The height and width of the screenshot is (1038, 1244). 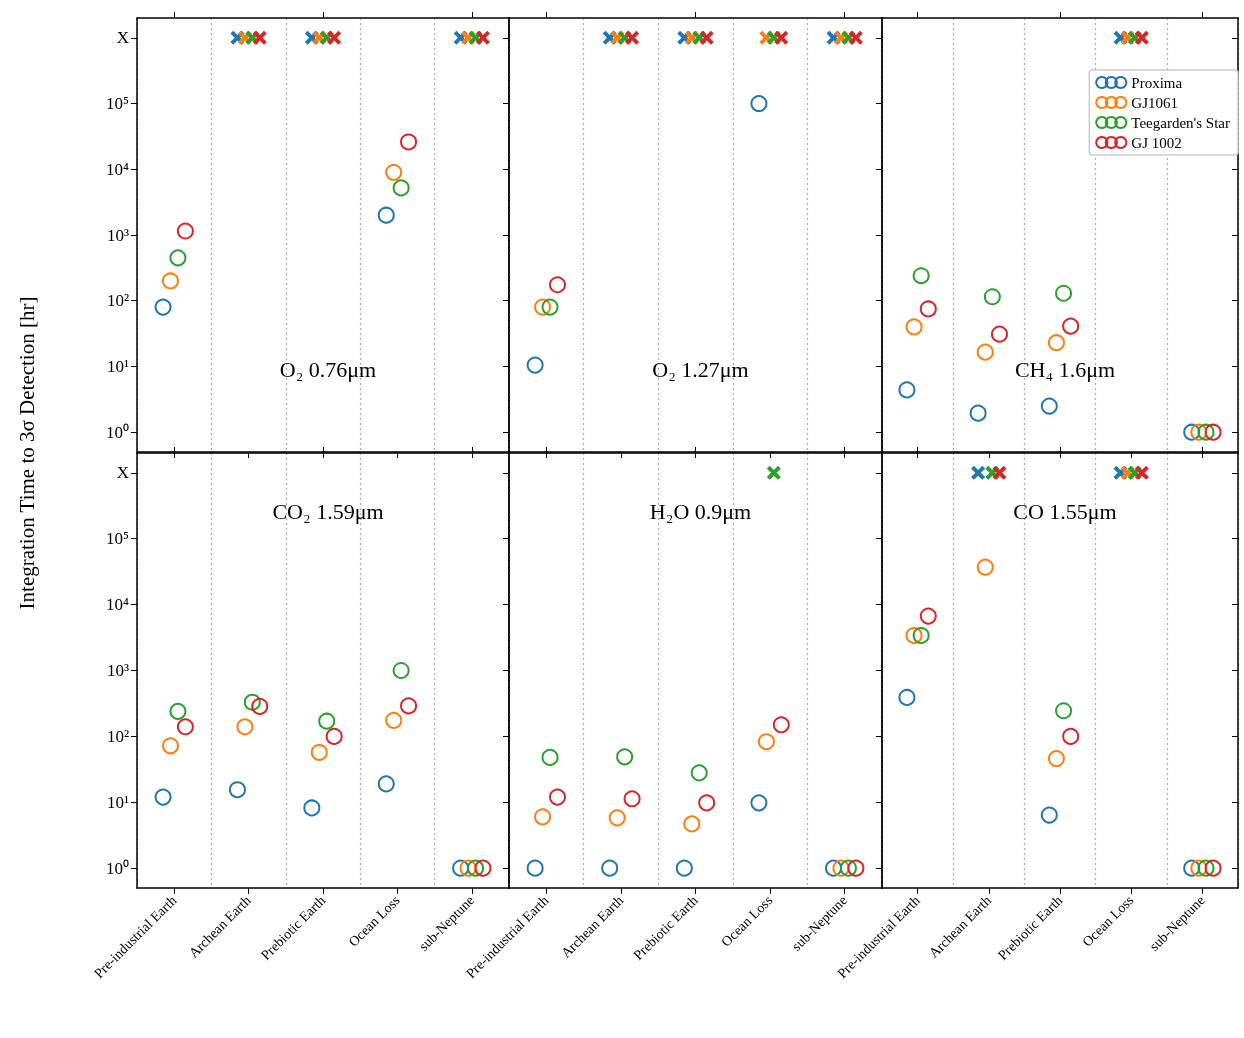 What do you see at coordinates (1154, 102) in the screenshot?
I see `legend-label: GJ1061` at bounding box center [1154, 102].